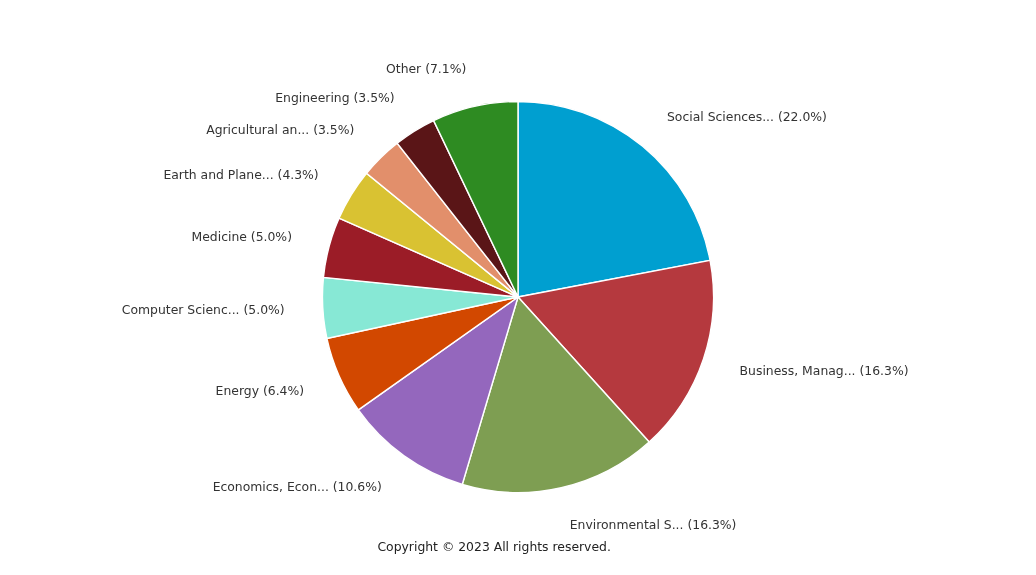  I want to click on slice-label: Energy (6.4%), so click(260, 390).